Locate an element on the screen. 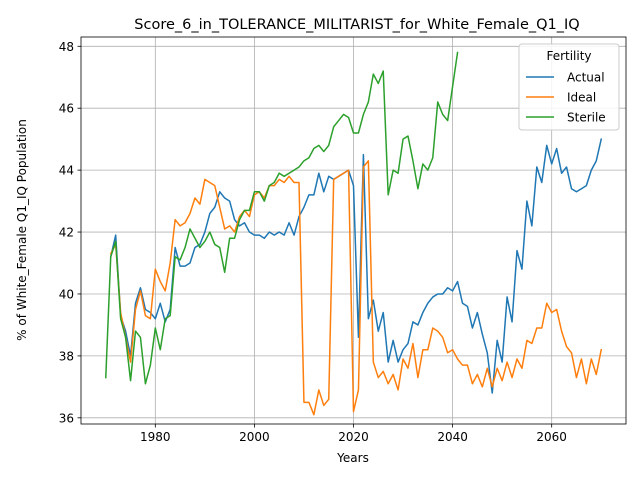 The image size is (640, 480). y-tick-label: 38 is located at coordinates (66, 356).